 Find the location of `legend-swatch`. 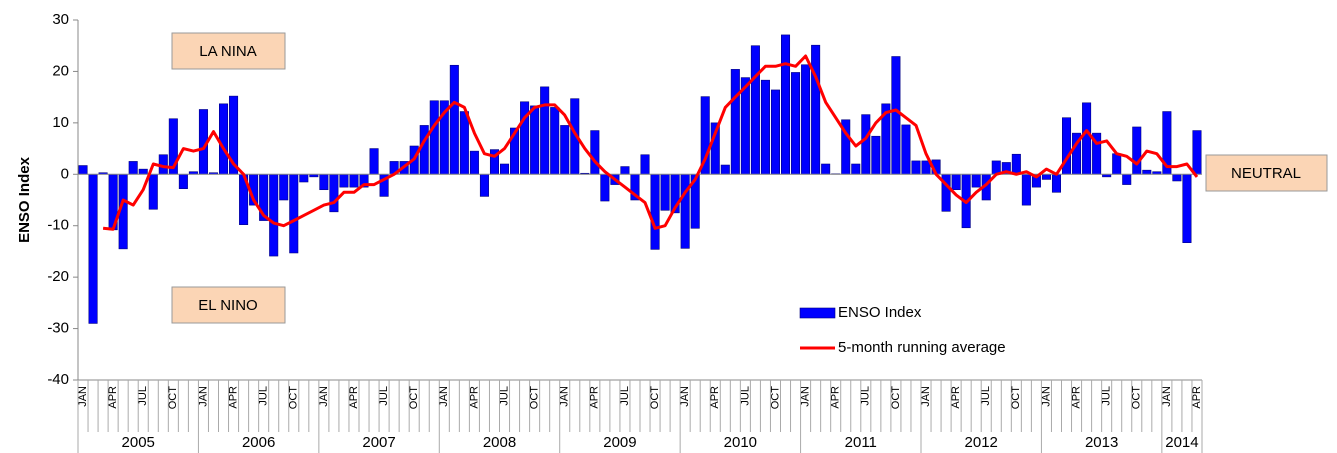

legend-swatch is located at coordinates (817, 313).